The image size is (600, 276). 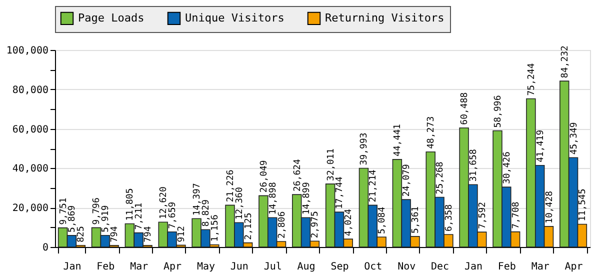 I want to click on data-label: 21,214, so click(x=373, y=186).